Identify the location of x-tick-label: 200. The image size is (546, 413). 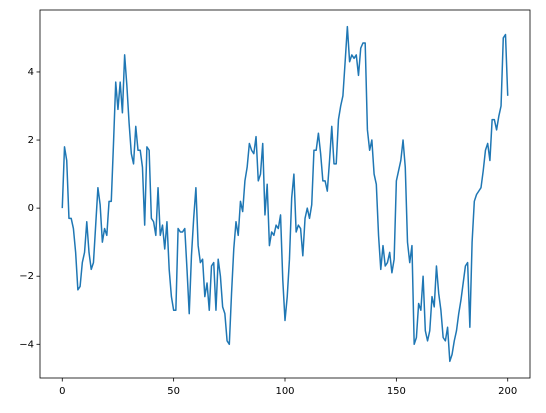
(507, 391).